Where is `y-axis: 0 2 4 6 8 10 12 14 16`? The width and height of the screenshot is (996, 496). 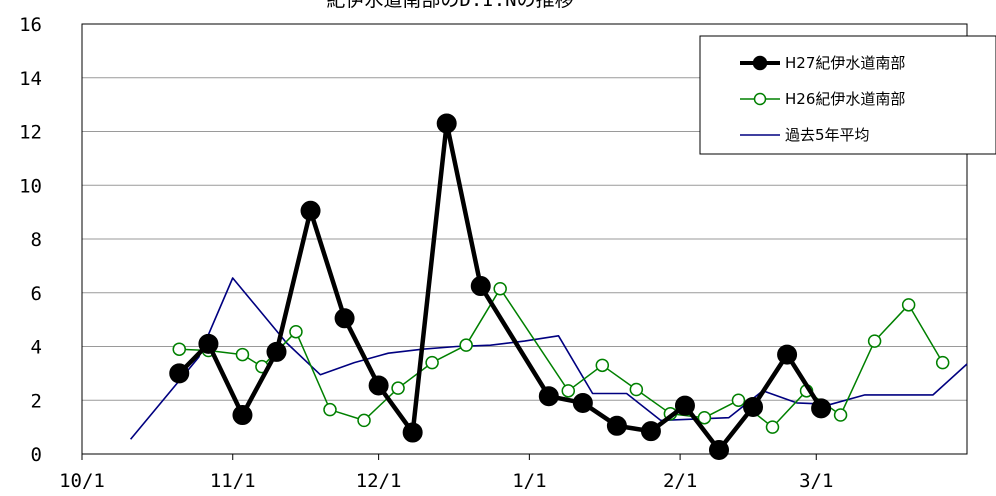 y-axis: 0 2 4 6 8 10 12 14 16 is located at coordinates (30, 240).